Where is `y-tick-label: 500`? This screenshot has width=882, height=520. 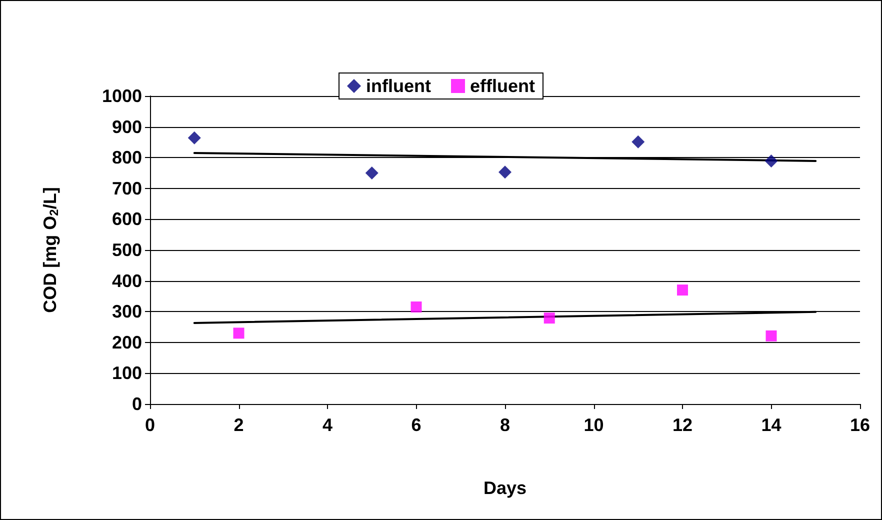 y-tick-label: 500 is located at coordinates (127, 250).